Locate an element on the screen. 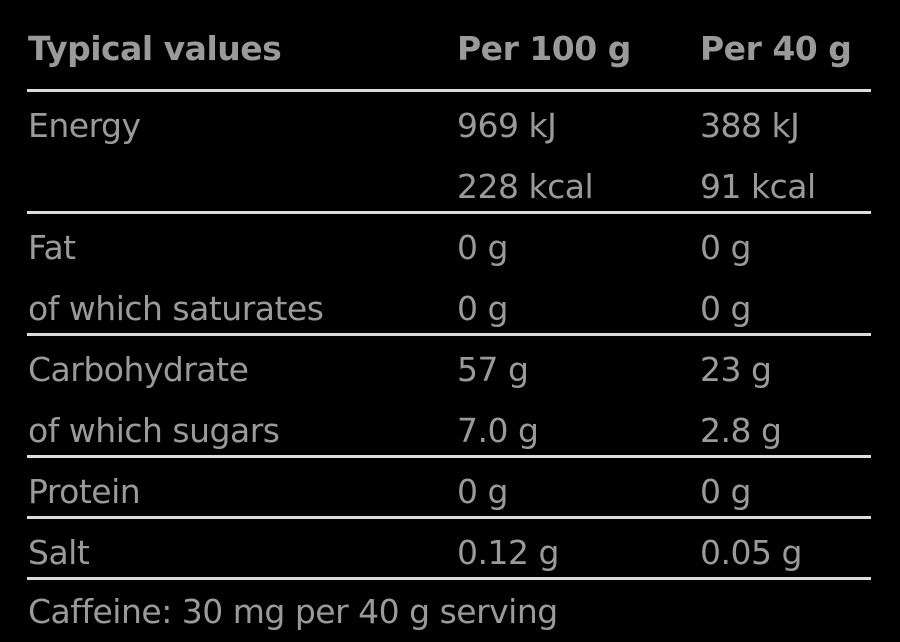  row-per40: 23 g is located at coordinates (736, 369).